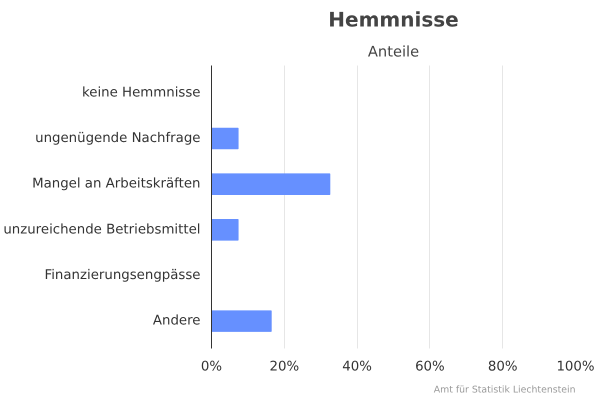 Image resolution: width=600 pixels, height=400 pixels. I want to click on y-tick-label: Mangel an Arbeitskräften, so click(116, 184).